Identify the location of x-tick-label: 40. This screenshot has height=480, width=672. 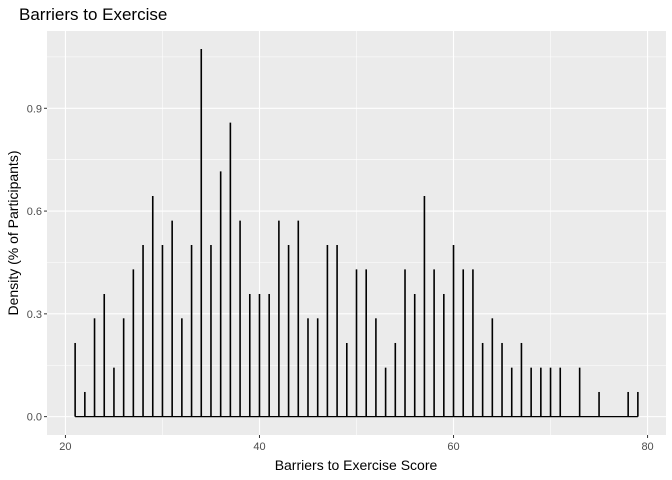
(259, 447).